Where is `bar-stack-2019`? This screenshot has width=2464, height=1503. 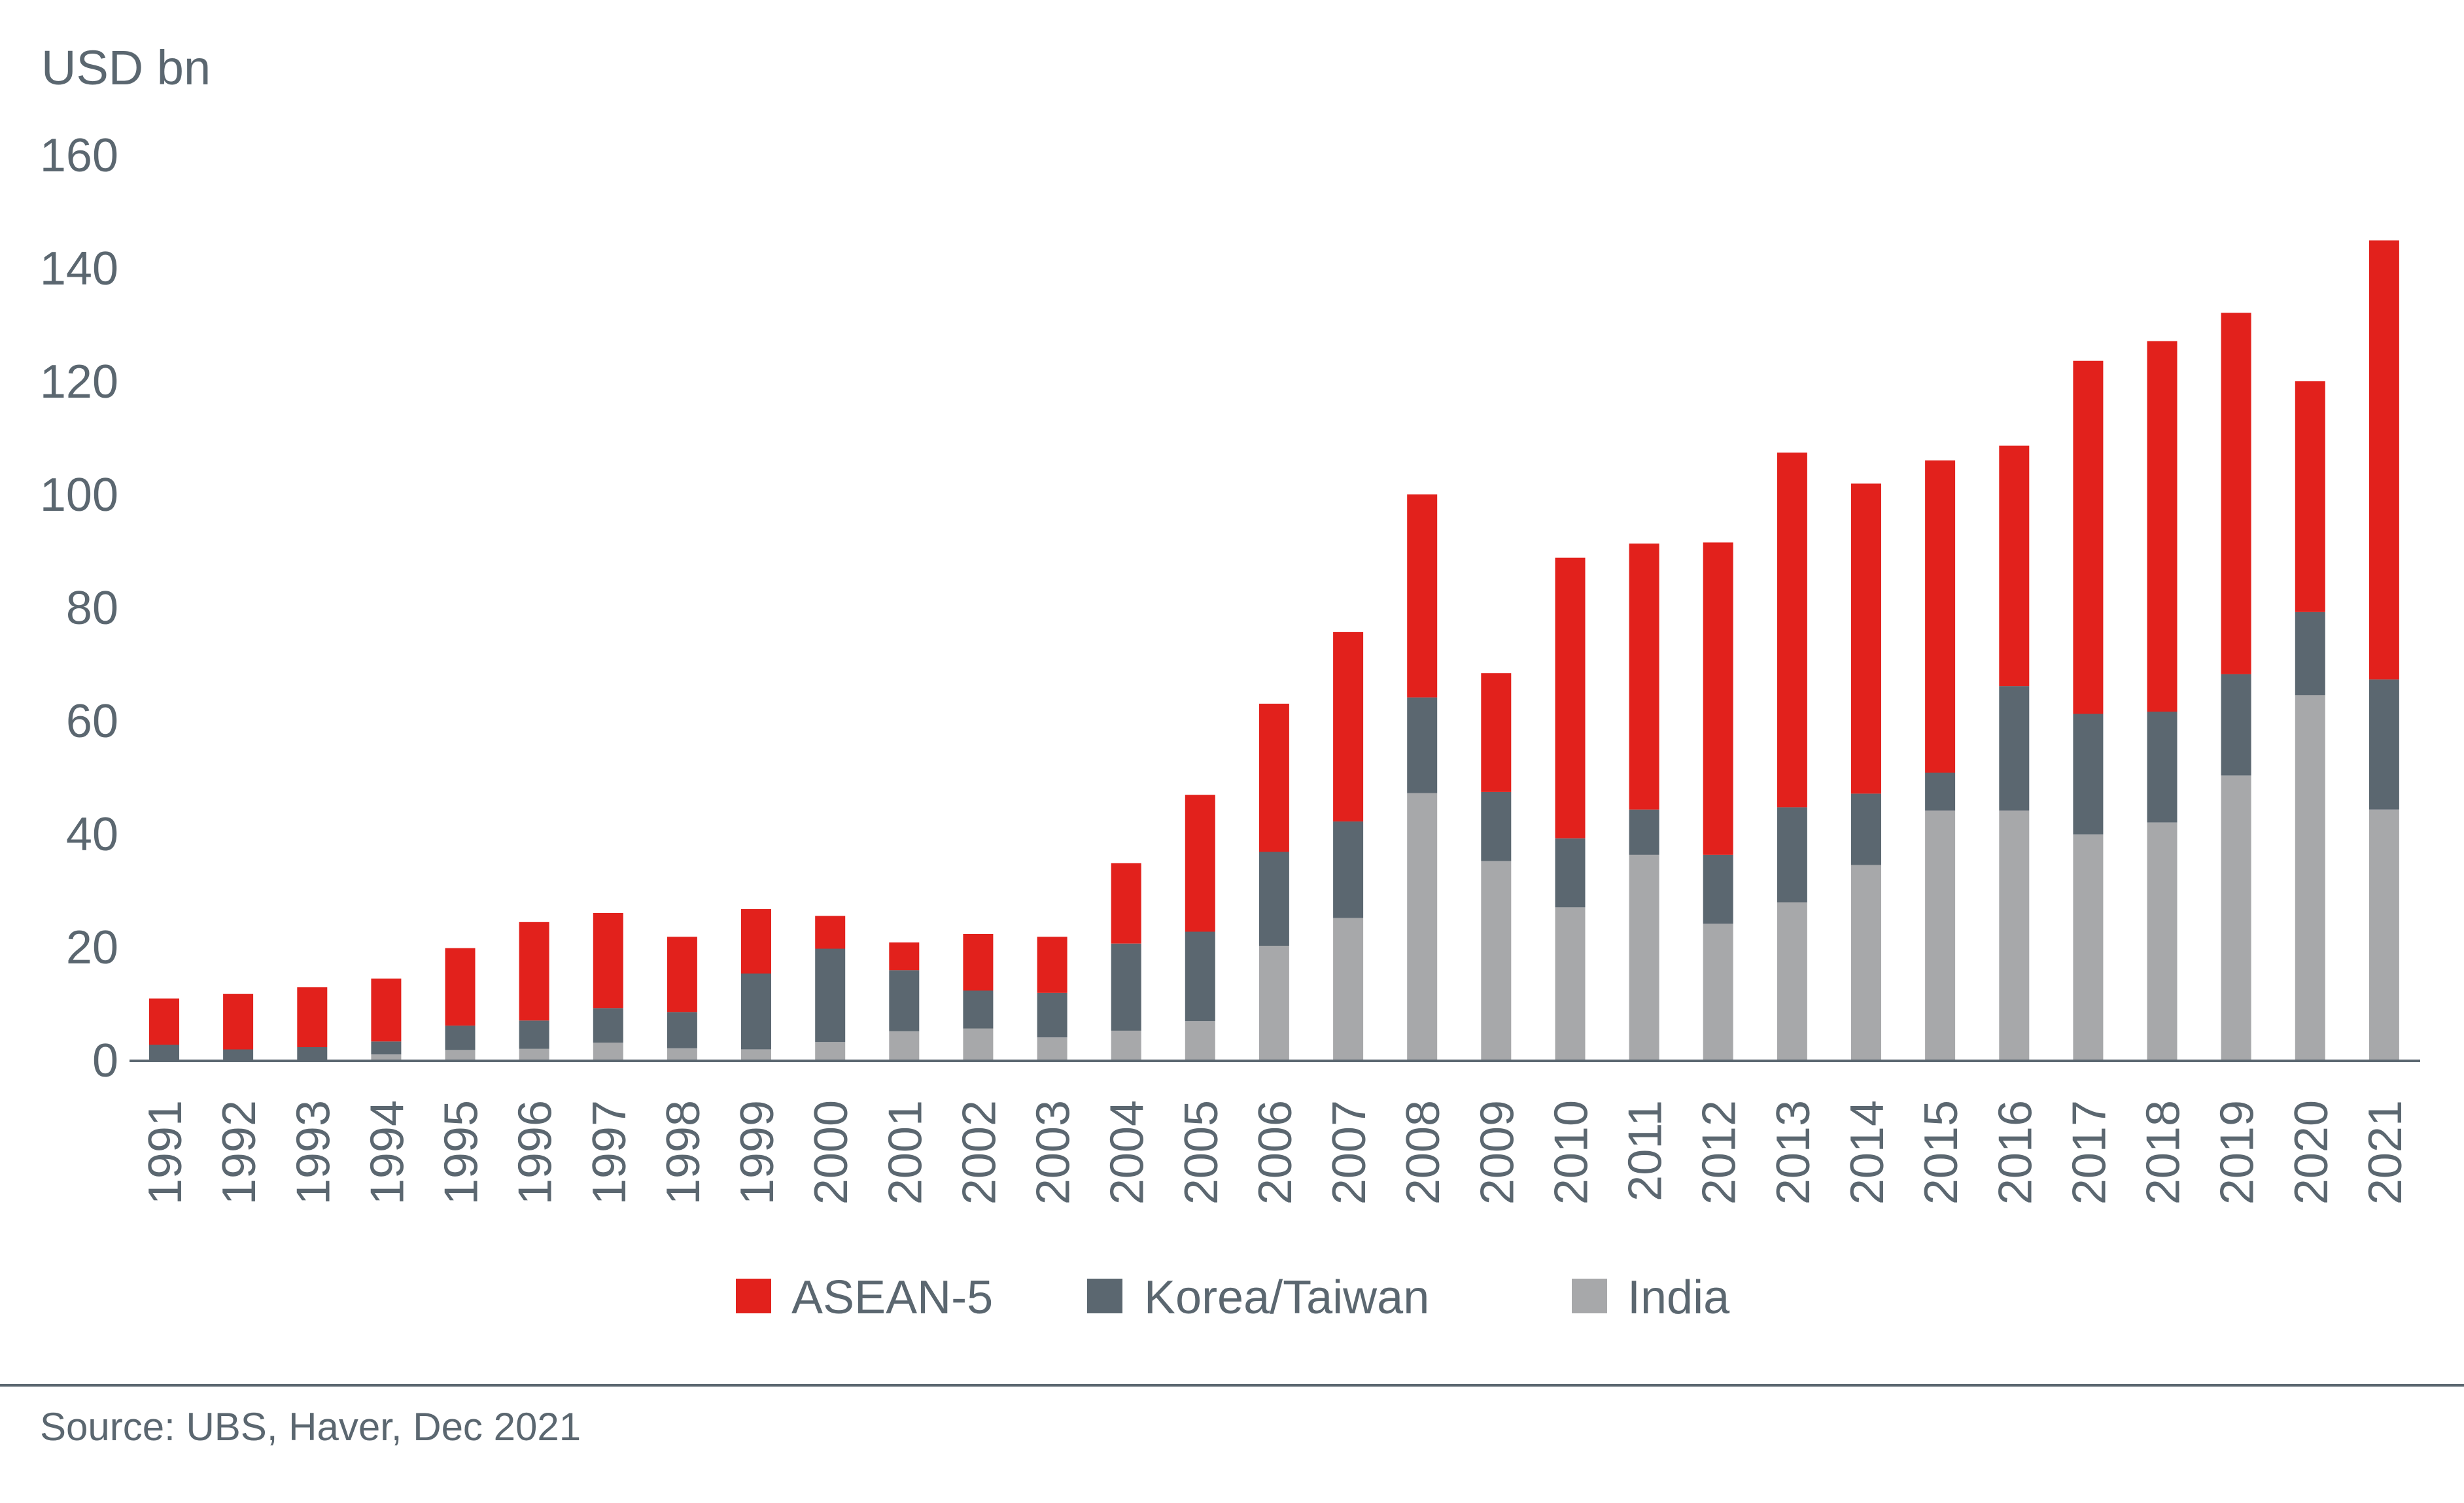 bar-stack-2019 is located at coordinates (2236, 686).